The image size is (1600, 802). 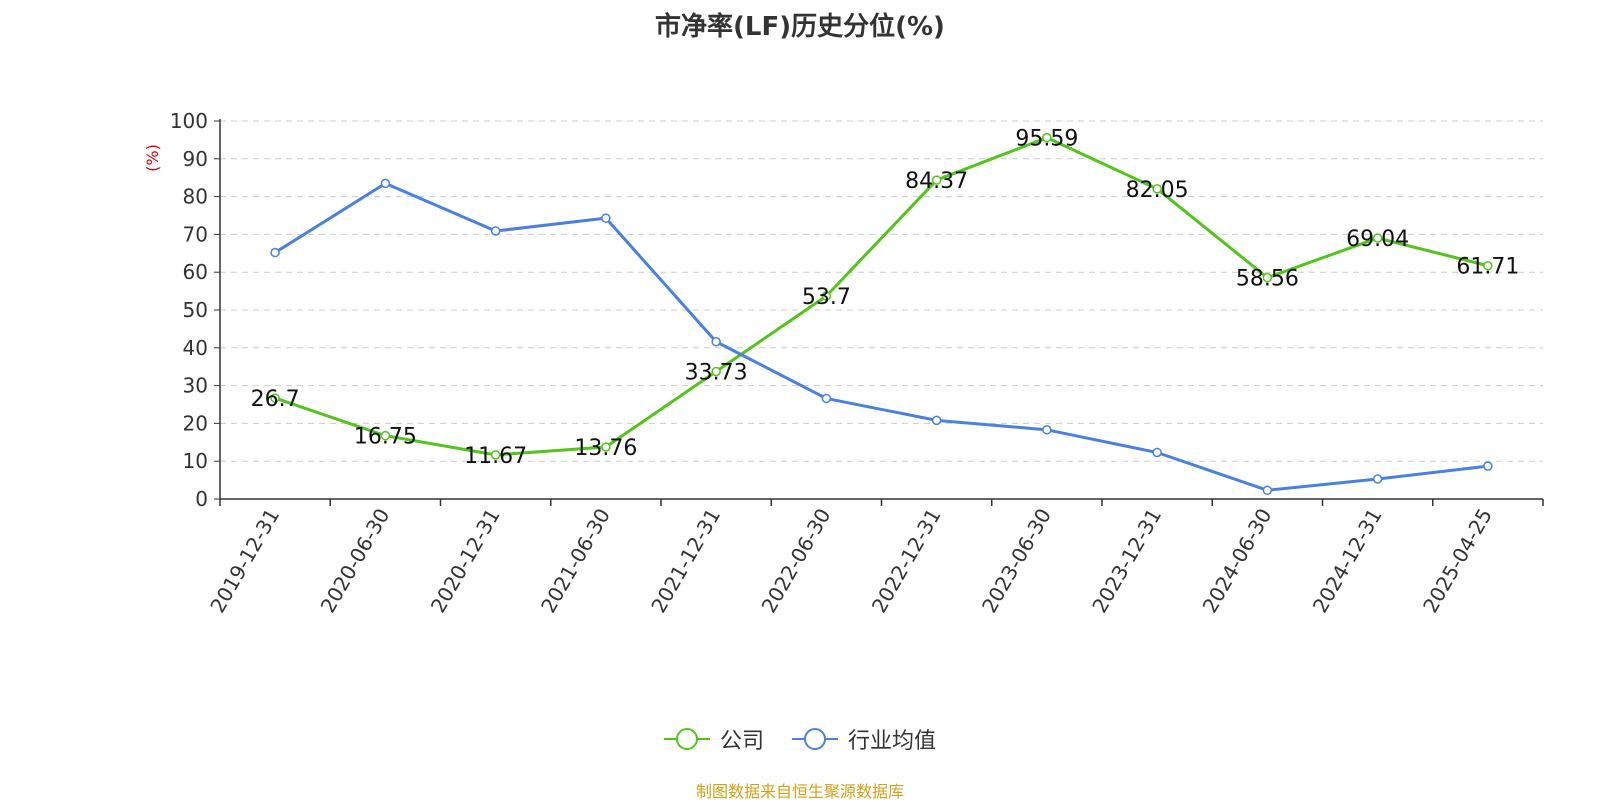 I want to click on data-label: 82.05, so click(x=1157, y=190).